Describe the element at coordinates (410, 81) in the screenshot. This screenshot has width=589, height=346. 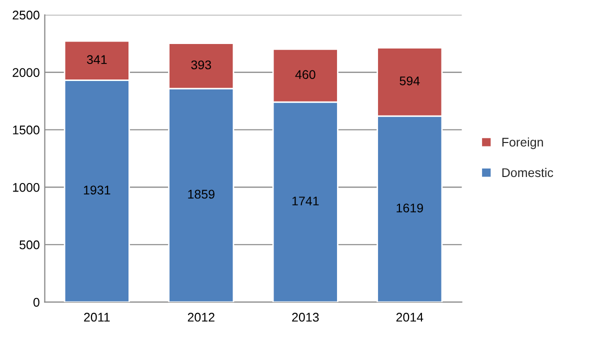
I see `data-label: 594` at that location.